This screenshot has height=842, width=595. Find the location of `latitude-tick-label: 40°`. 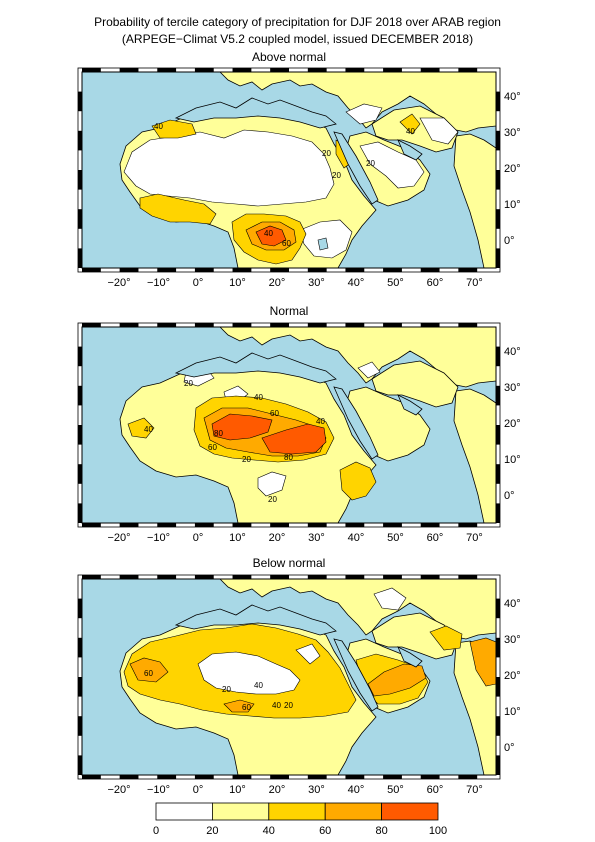

latitude-tick-label: 40° is located at coordinates (512, 97).